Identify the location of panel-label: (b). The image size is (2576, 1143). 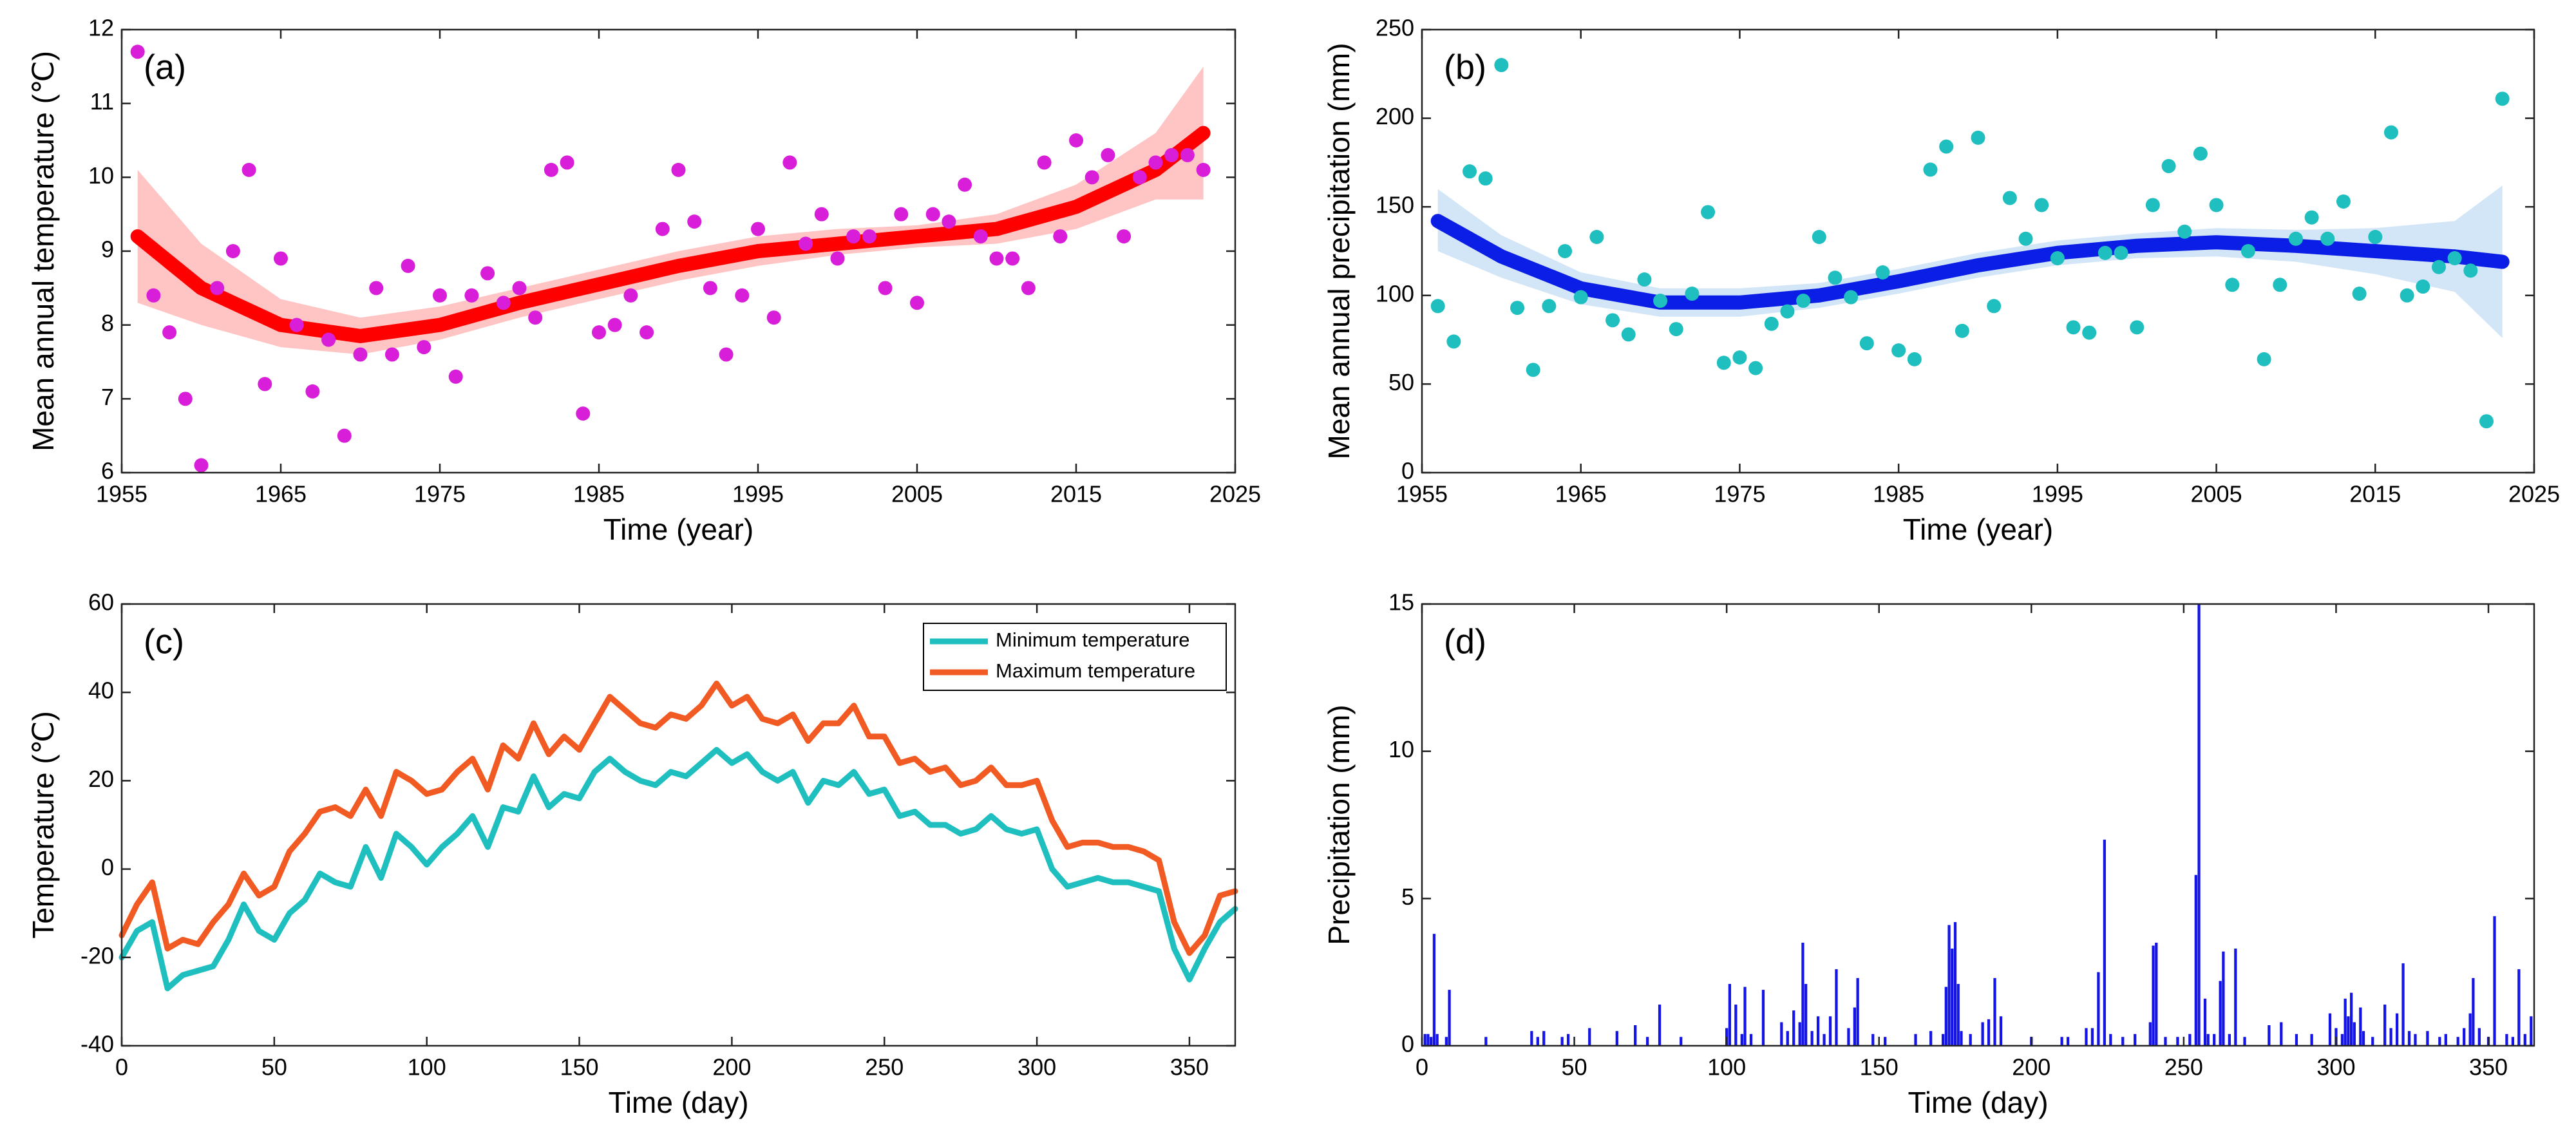
(1465, 67).